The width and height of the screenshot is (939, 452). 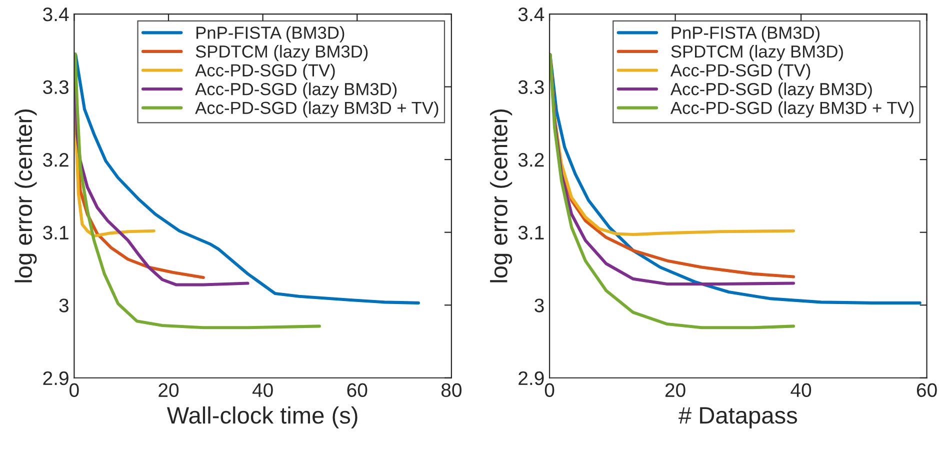 I want to click on x-axis-title: # Datapass, so click(x=738, y=417).